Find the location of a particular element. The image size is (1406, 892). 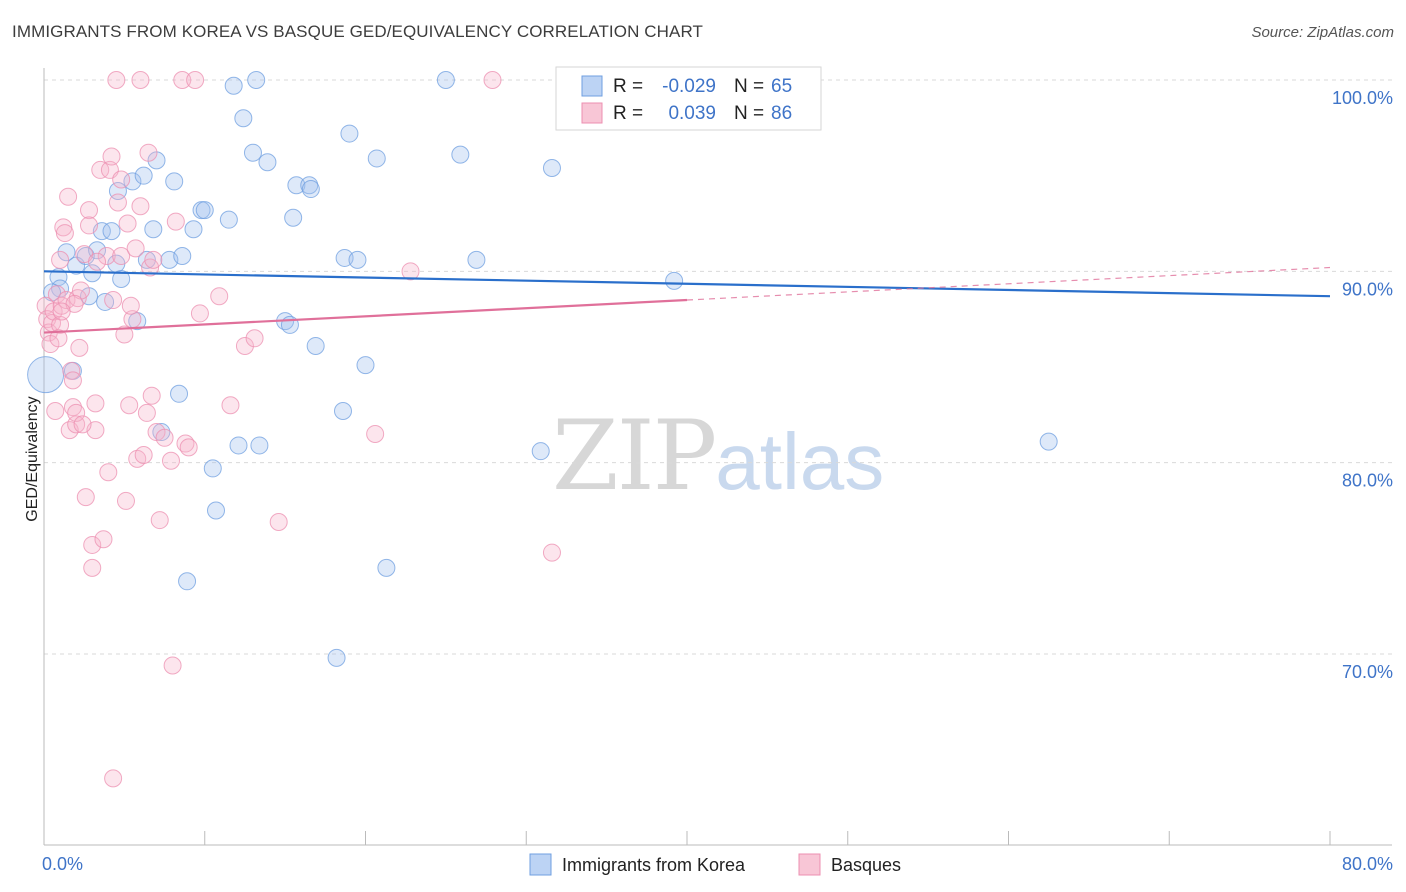

x-ticks is located at coordinates (687, 838).